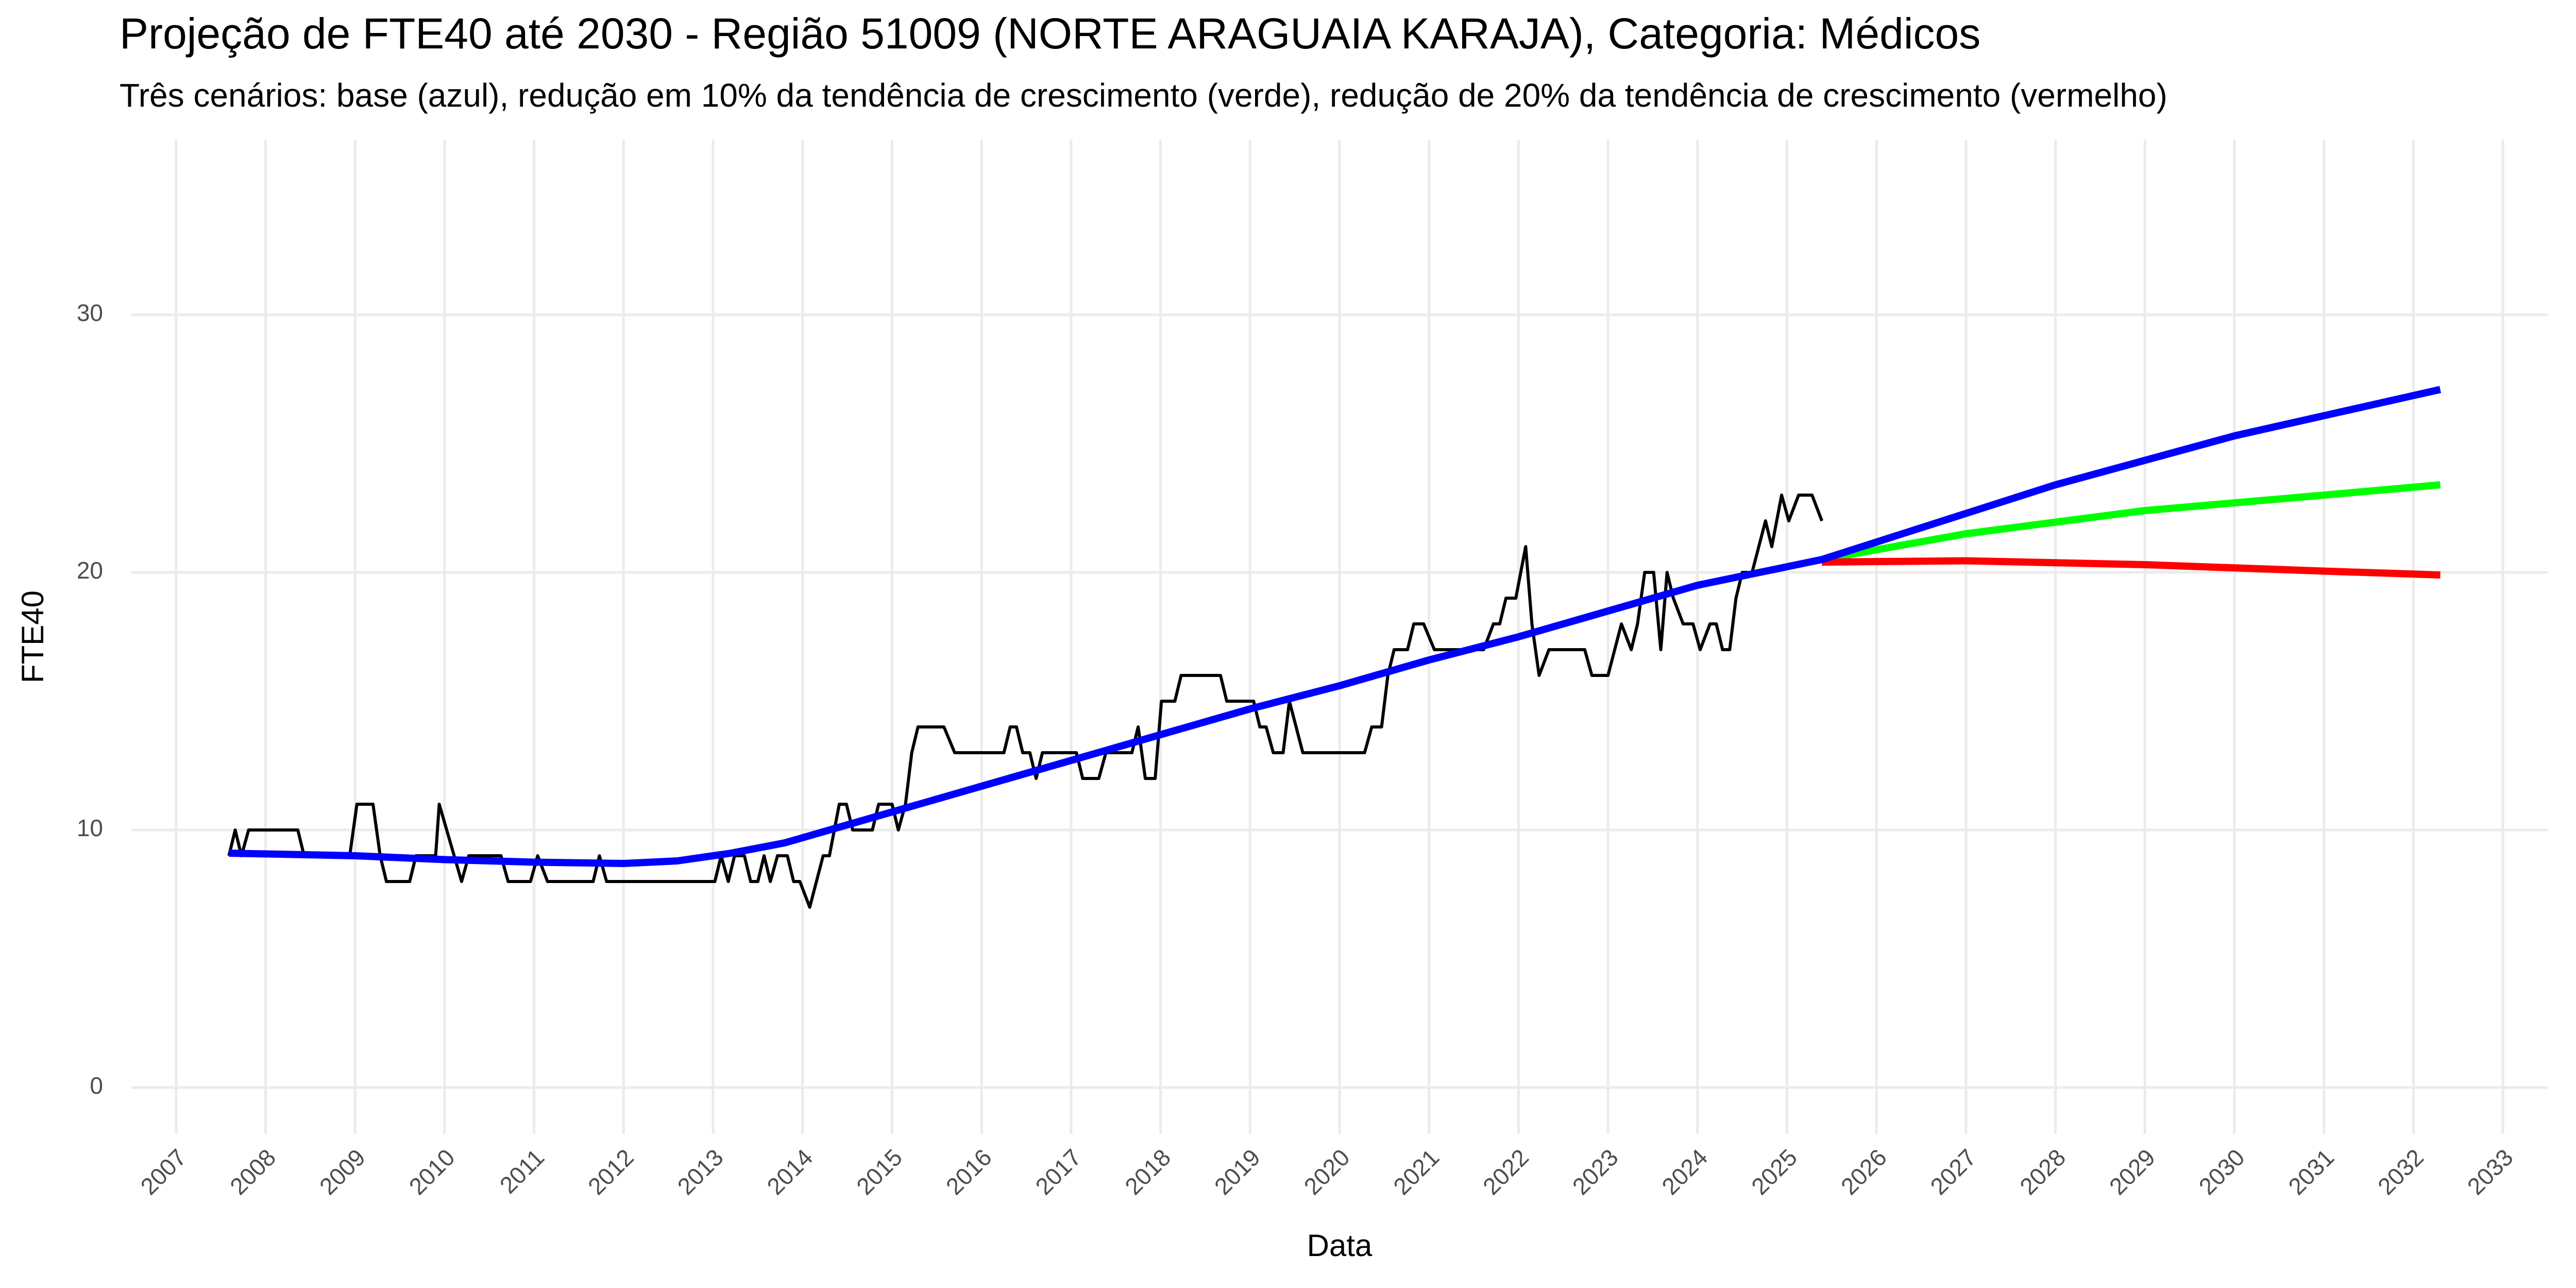 This screenshot has height=1288, width=2576. Describe the element at coordinates (1339, 1245) in the screenshot. I see `x-axis-label: Data` at that location.